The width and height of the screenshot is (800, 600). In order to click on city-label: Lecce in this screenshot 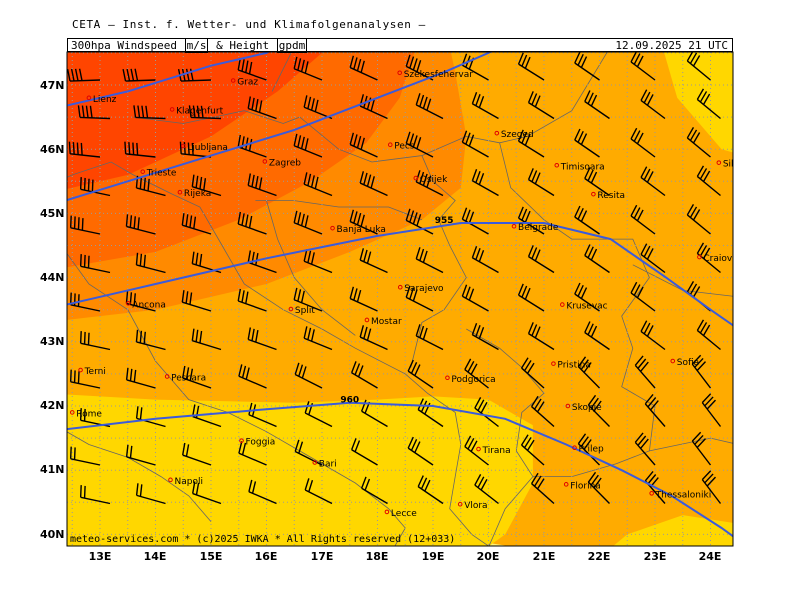, I will do `click(404, 514)`.